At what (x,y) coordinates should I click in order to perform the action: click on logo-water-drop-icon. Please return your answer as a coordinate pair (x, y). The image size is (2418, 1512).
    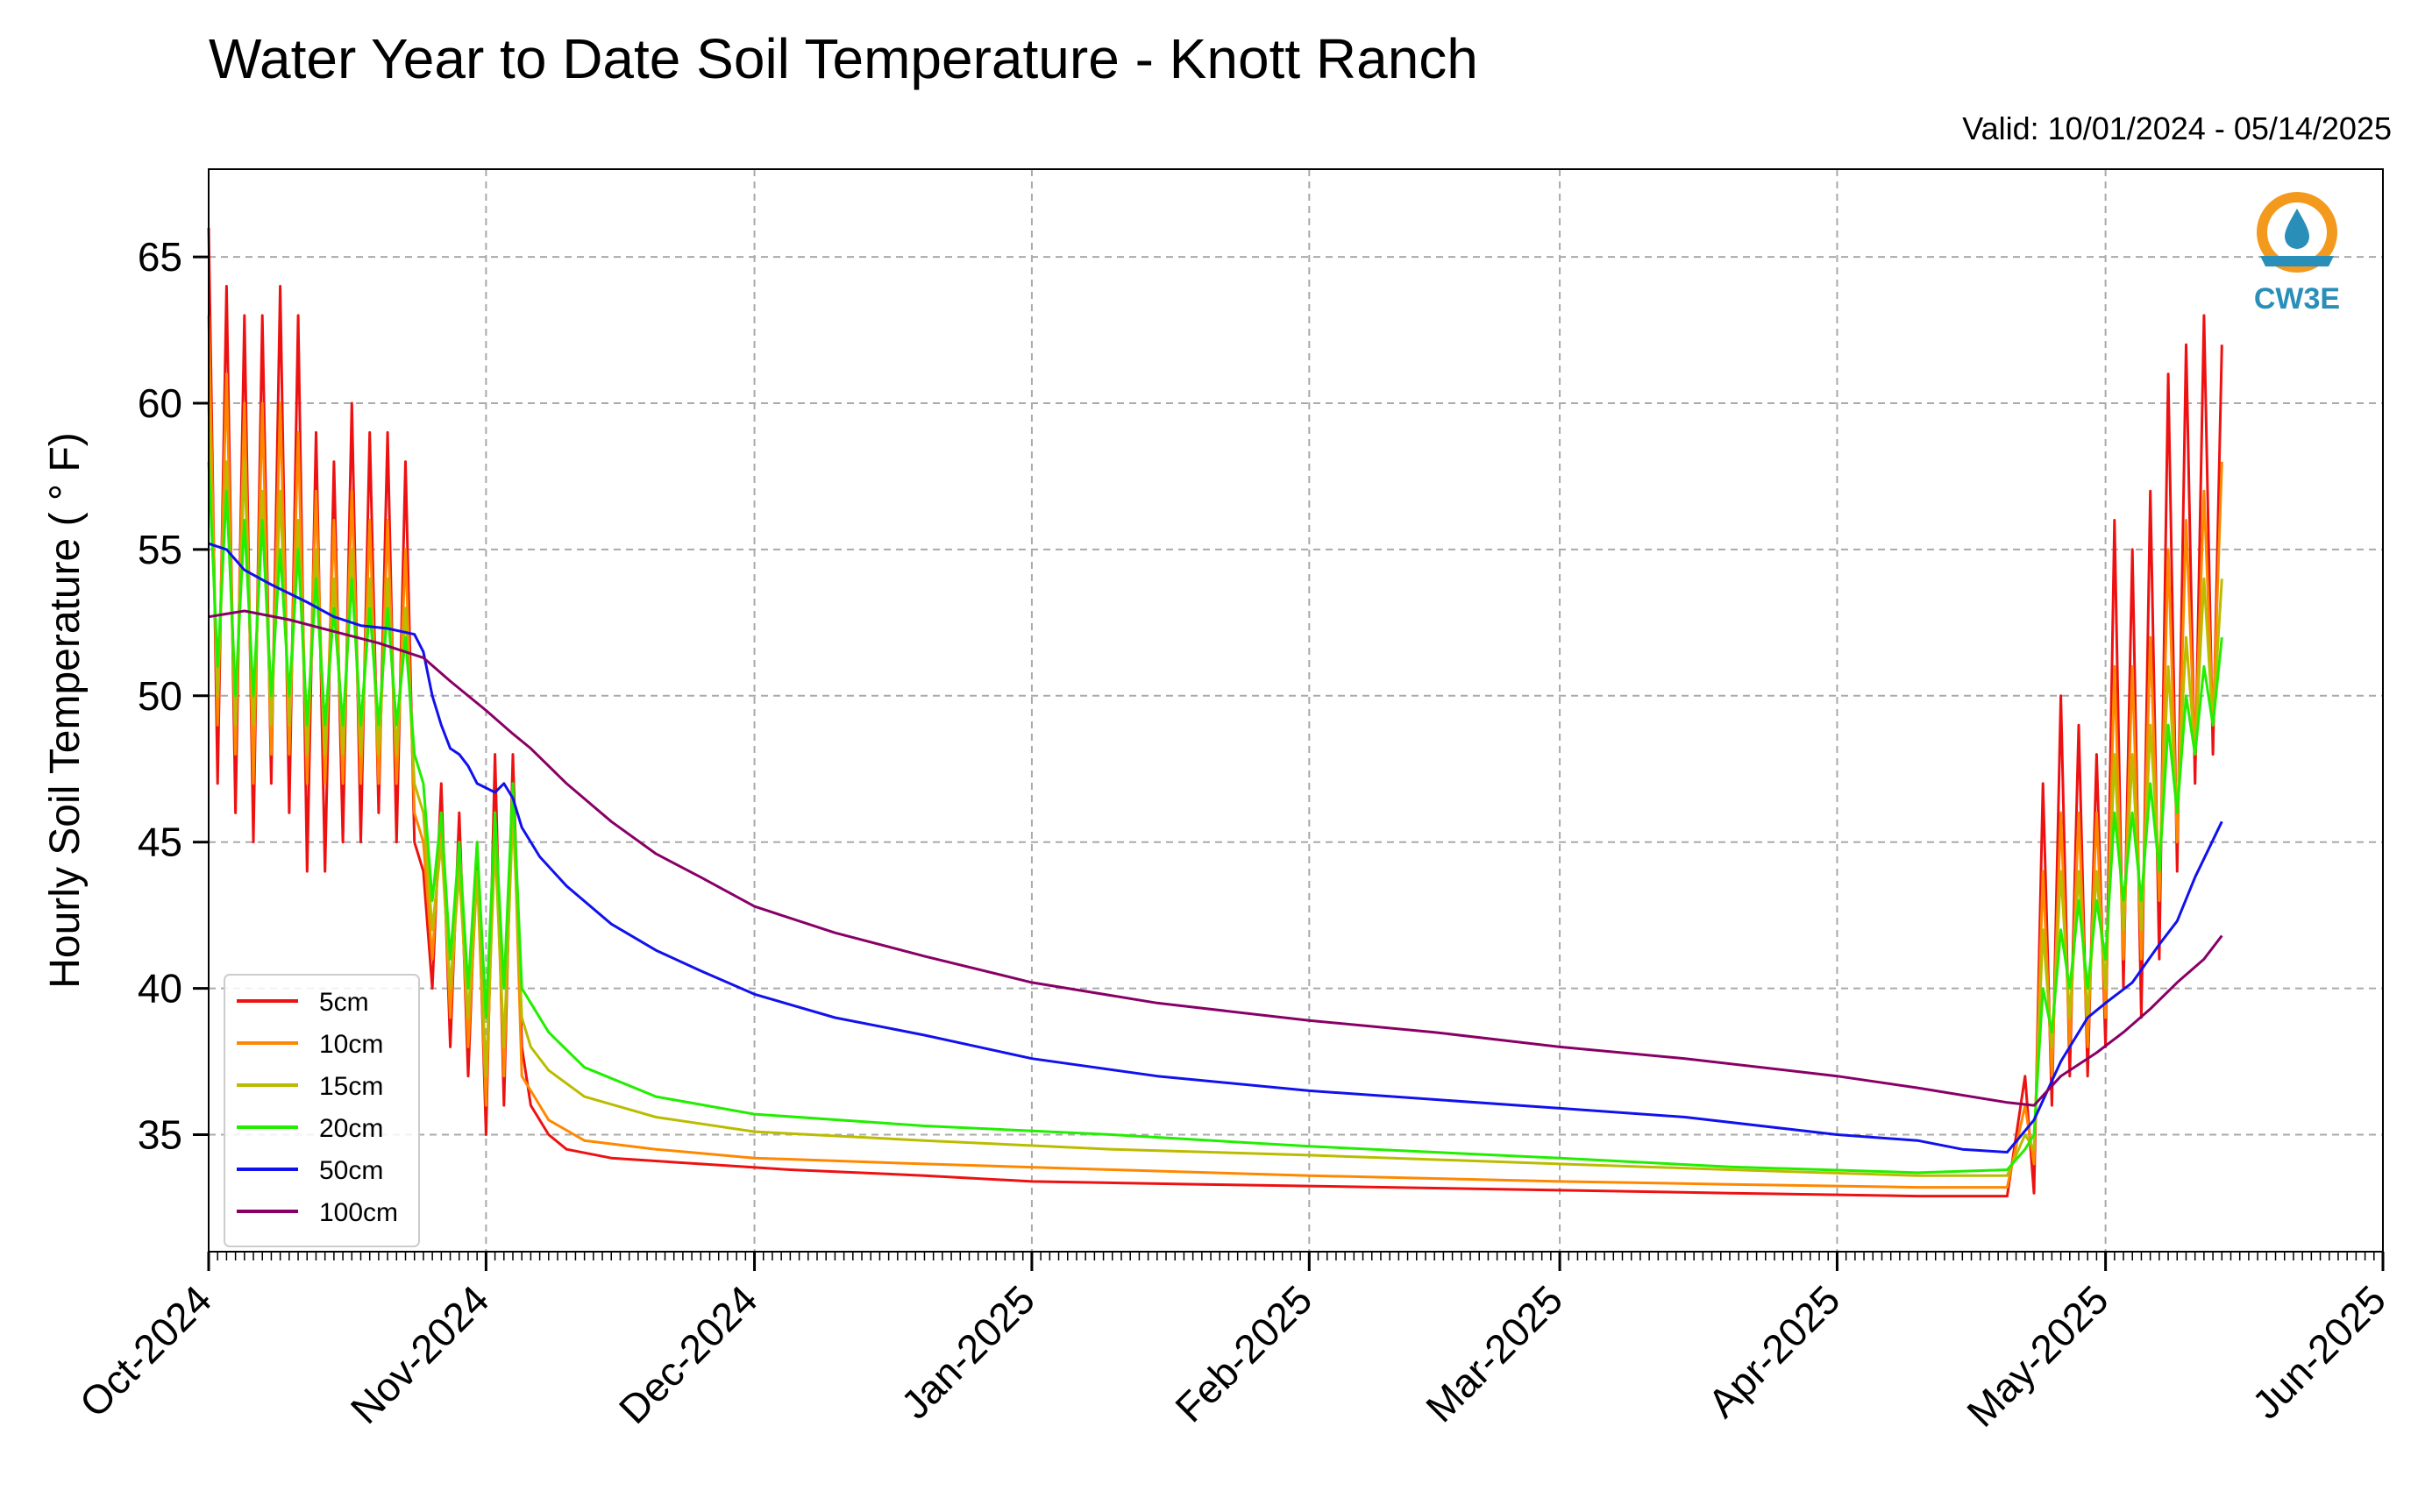
    Looking at the image, I should click on (2297, 229).